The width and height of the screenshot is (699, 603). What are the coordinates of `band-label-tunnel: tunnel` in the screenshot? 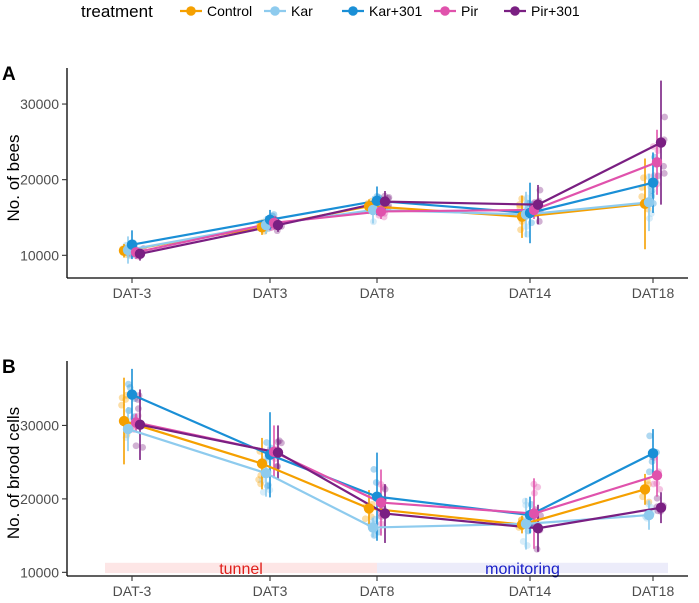 It's located at (241, 569).